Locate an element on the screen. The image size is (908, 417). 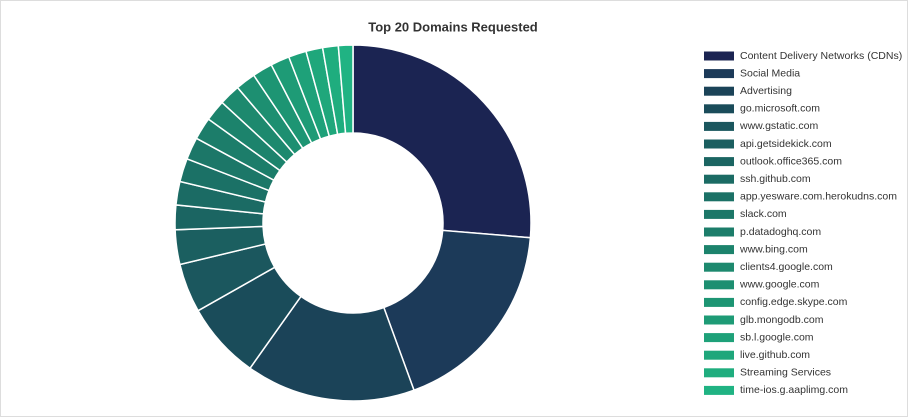
legend-label: go.microsoft.com is located at coordinates (780, 109).